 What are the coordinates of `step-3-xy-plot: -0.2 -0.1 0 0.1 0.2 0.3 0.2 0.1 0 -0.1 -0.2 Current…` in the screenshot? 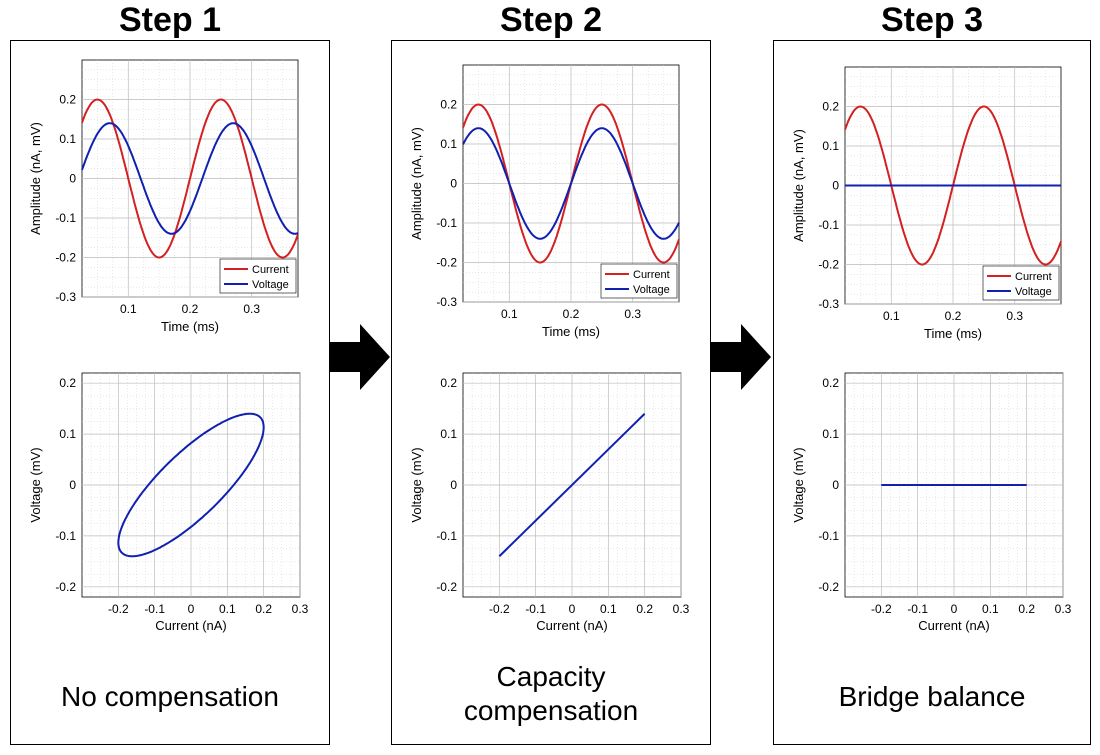 It's located at (931, 502).